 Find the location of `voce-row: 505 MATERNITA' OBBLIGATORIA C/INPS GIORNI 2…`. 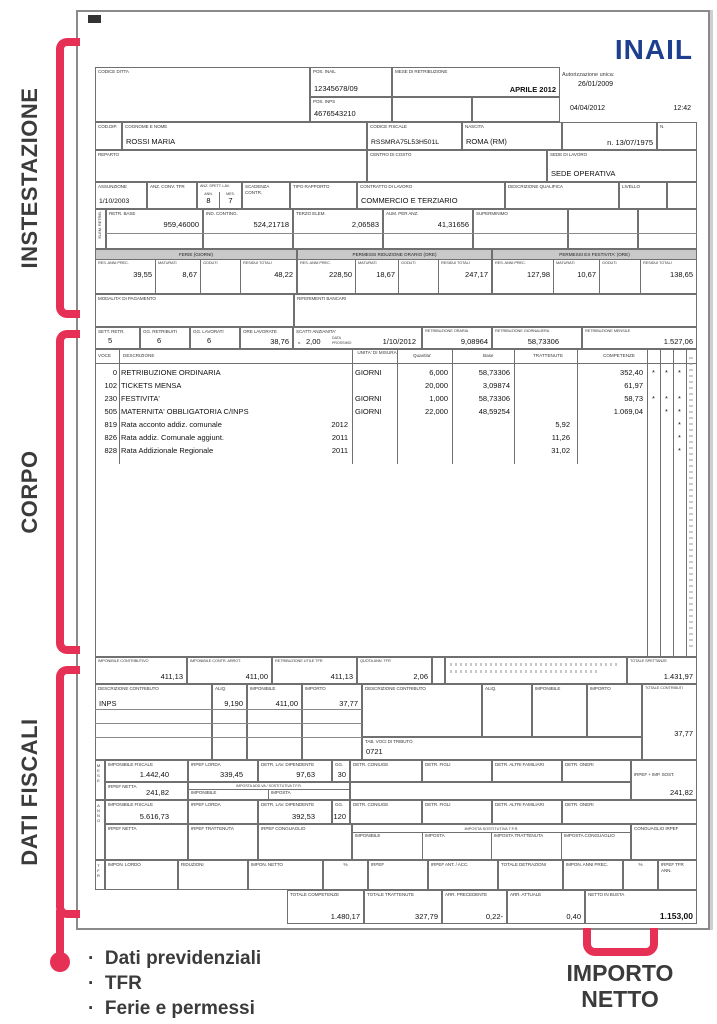

voce-row: 505 MATERNITA' OBBLIGATORIA C/INPS GIORNI 2… is located at coordinates (396, 413).